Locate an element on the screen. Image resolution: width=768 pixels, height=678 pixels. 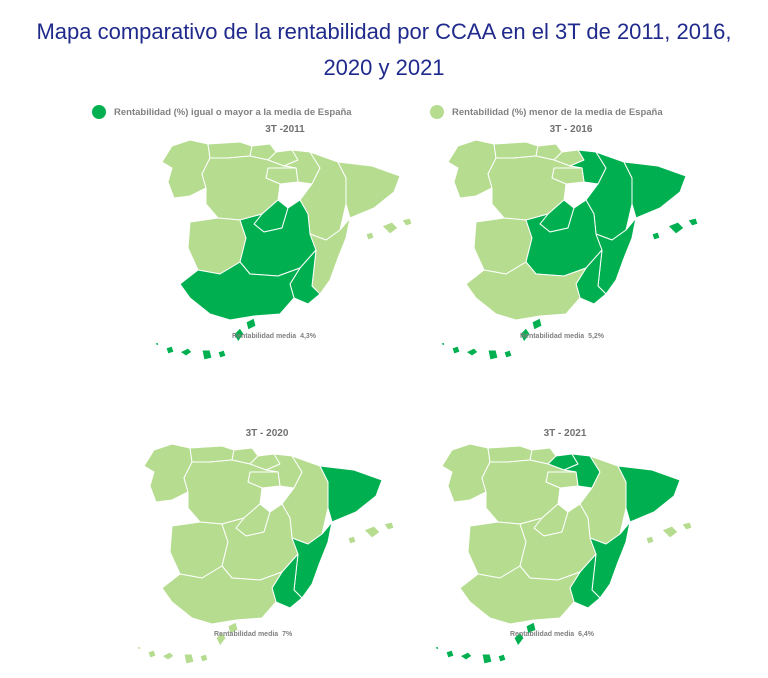
average-label: Rentabilidad media 5,2% is located at coordinates (562, 336).